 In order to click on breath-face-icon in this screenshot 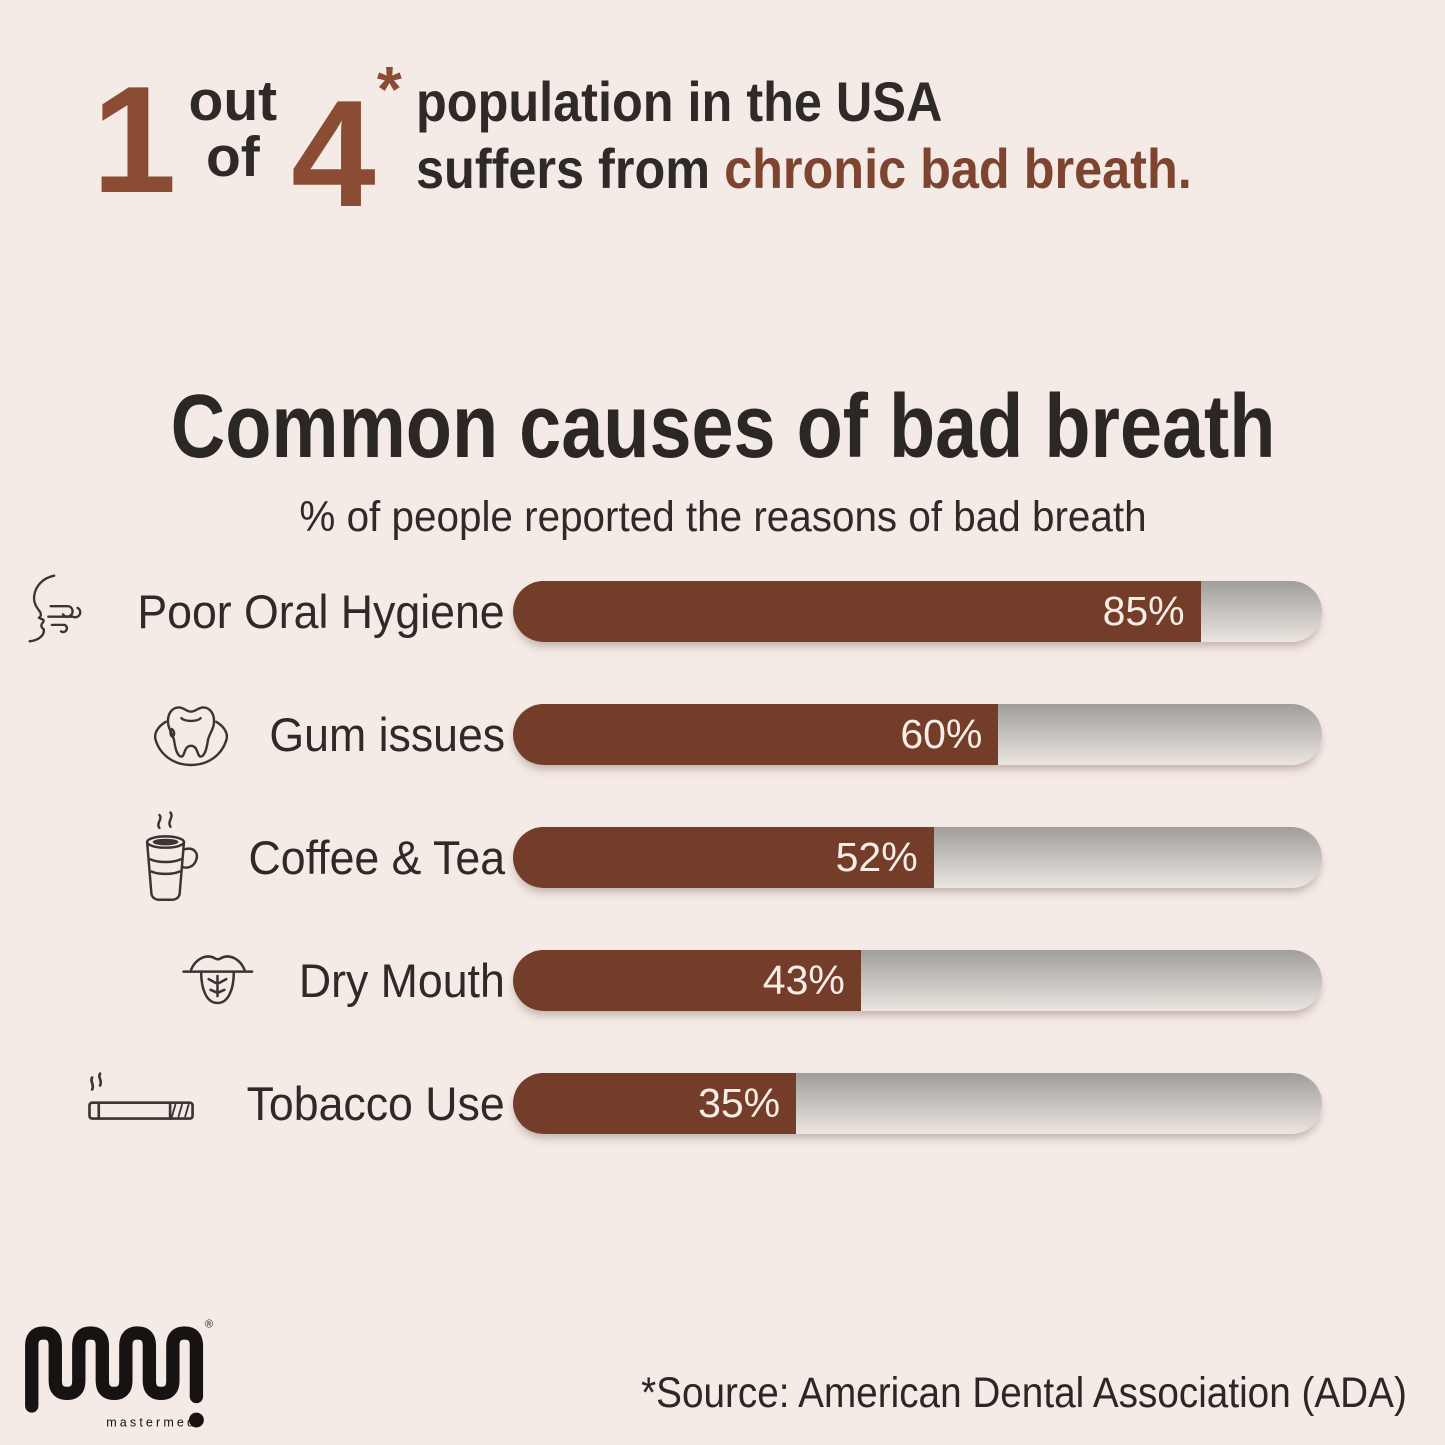, I will do `click(53, 612)`.